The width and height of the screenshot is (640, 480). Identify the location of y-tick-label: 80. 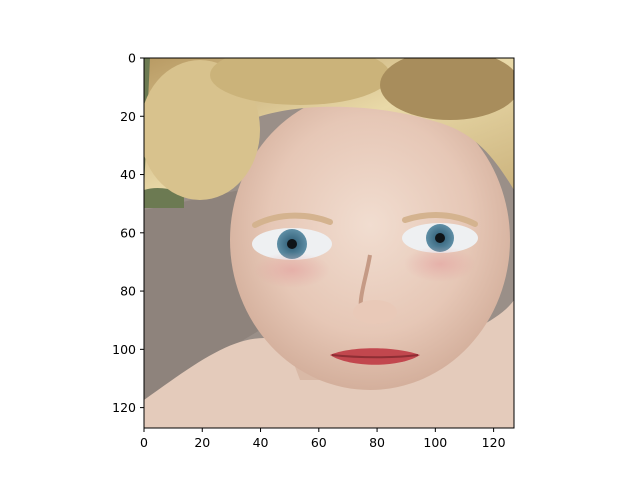
(128, 291).